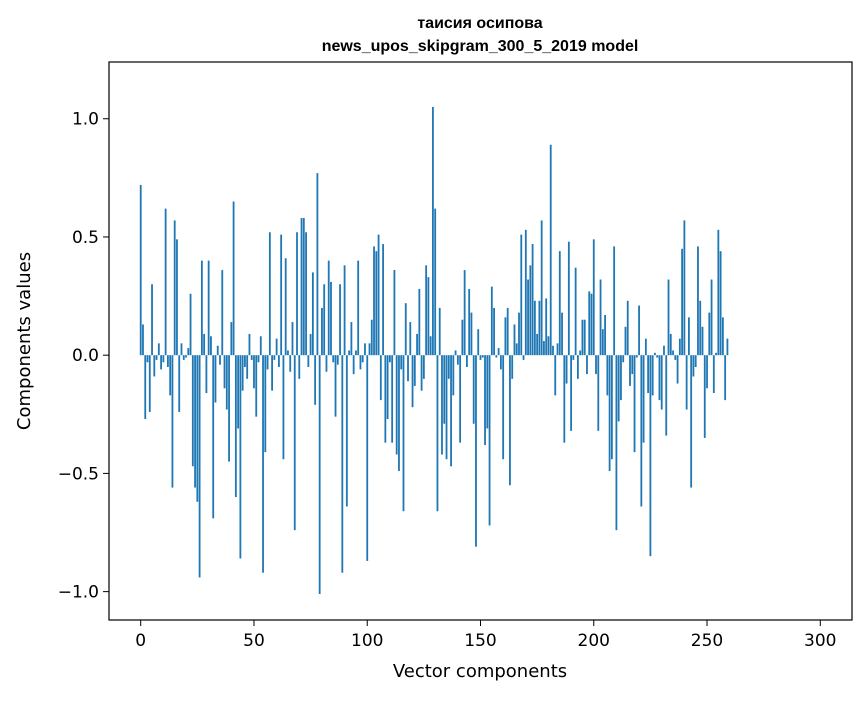 This screenshot has width=867, height=701. Describe the element at coordinates (78, 593) in the screenshot. I see `y-tick-label-0: −1.0` at that location.